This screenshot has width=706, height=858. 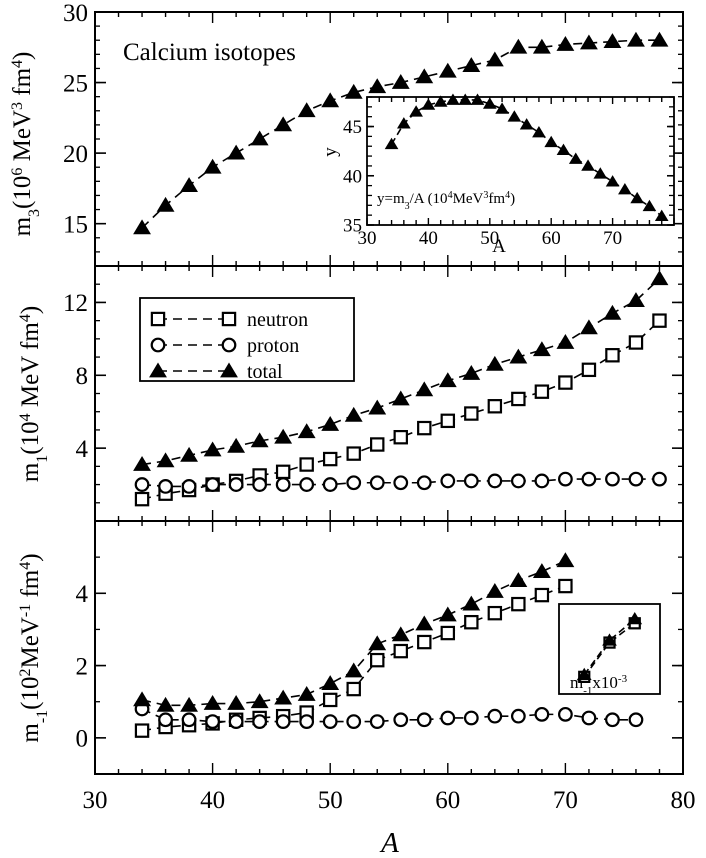 I want to click on bottom-inset-label: m-1x10-3, so click(x=599, y=685).